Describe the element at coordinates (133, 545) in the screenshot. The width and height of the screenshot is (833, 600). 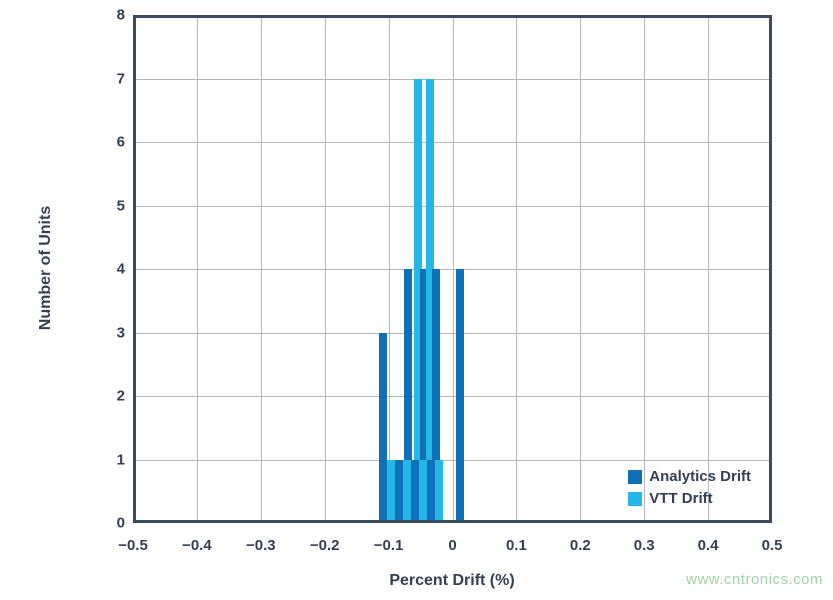
I see `x-tick-label: −0.5` at that location.